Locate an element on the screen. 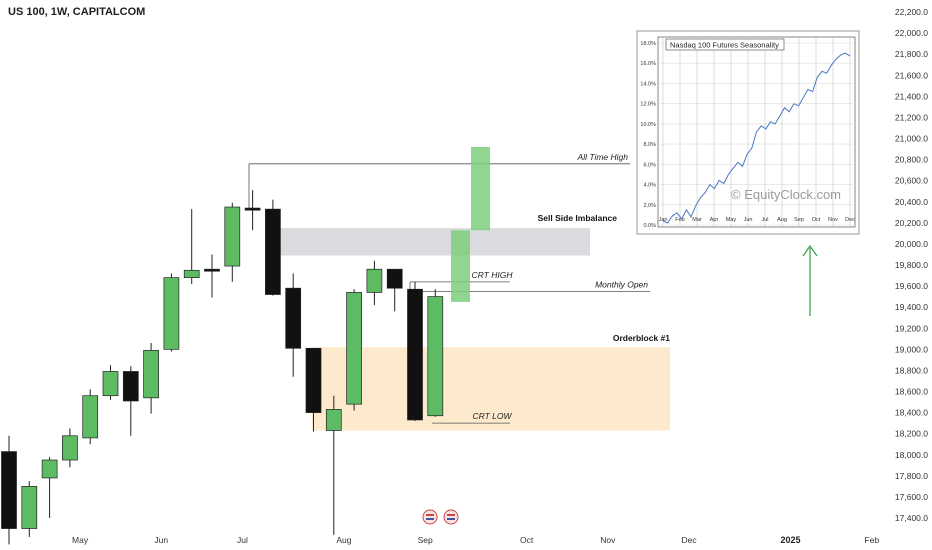  inset-x-label: Oct is located at coordinates (816, 220).